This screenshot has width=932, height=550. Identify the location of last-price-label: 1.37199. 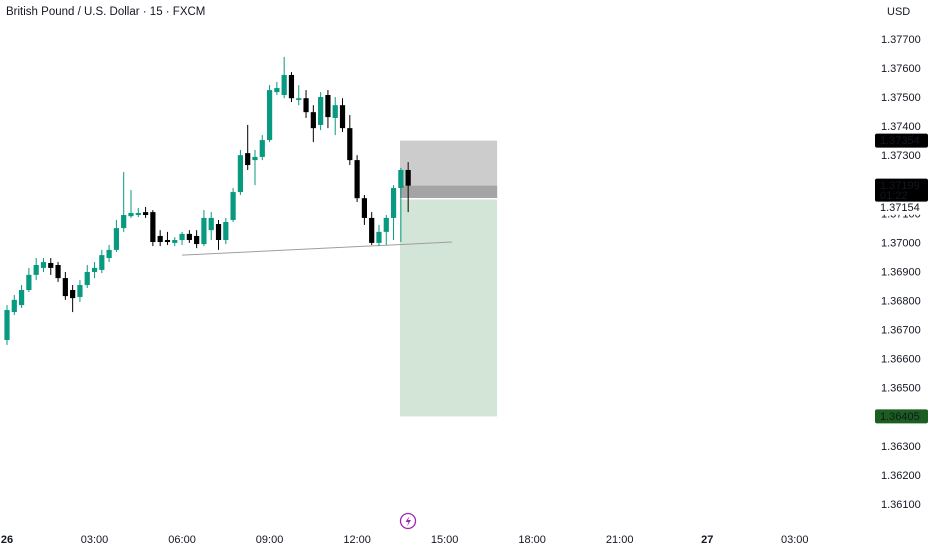
(900, 186).